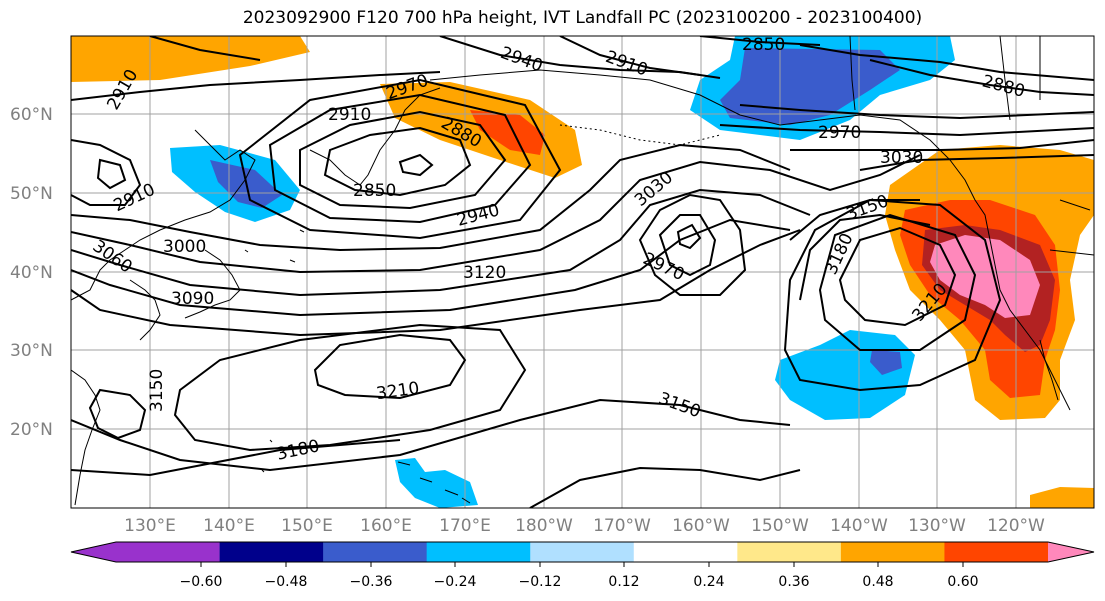 This screenshot has width=1105, height=601. Describe the element at coordinates (981, 77) in the screenshot. I see `contour-2880-ne` at that location.